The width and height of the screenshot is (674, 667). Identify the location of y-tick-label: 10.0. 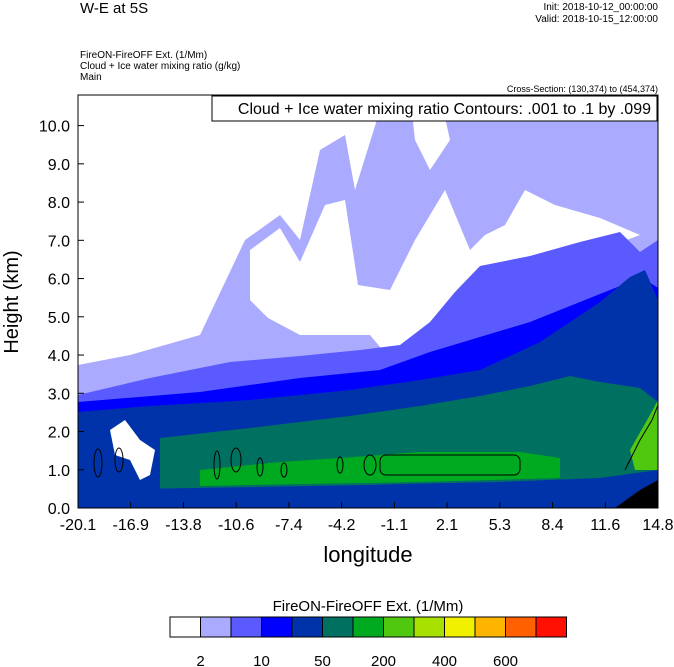
(54, 127).